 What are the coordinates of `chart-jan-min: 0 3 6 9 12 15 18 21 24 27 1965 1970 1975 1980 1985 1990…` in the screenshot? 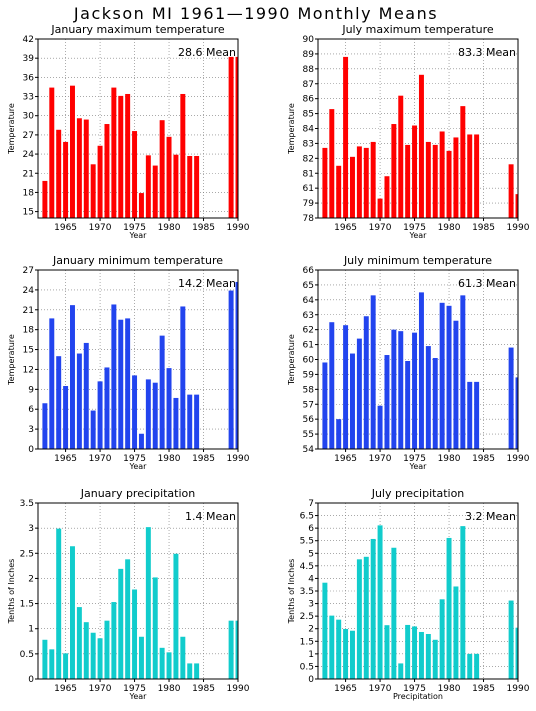 It's located at (128, 362).